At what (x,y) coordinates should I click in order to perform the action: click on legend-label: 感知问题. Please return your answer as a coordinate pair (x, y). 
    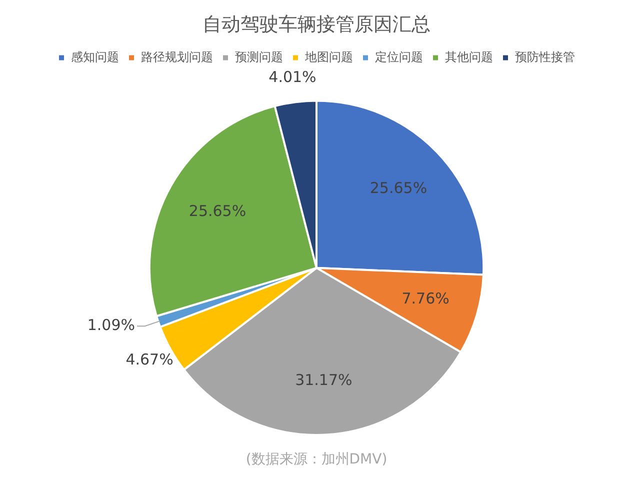
    Looking at the image, I should click on (95, 57).